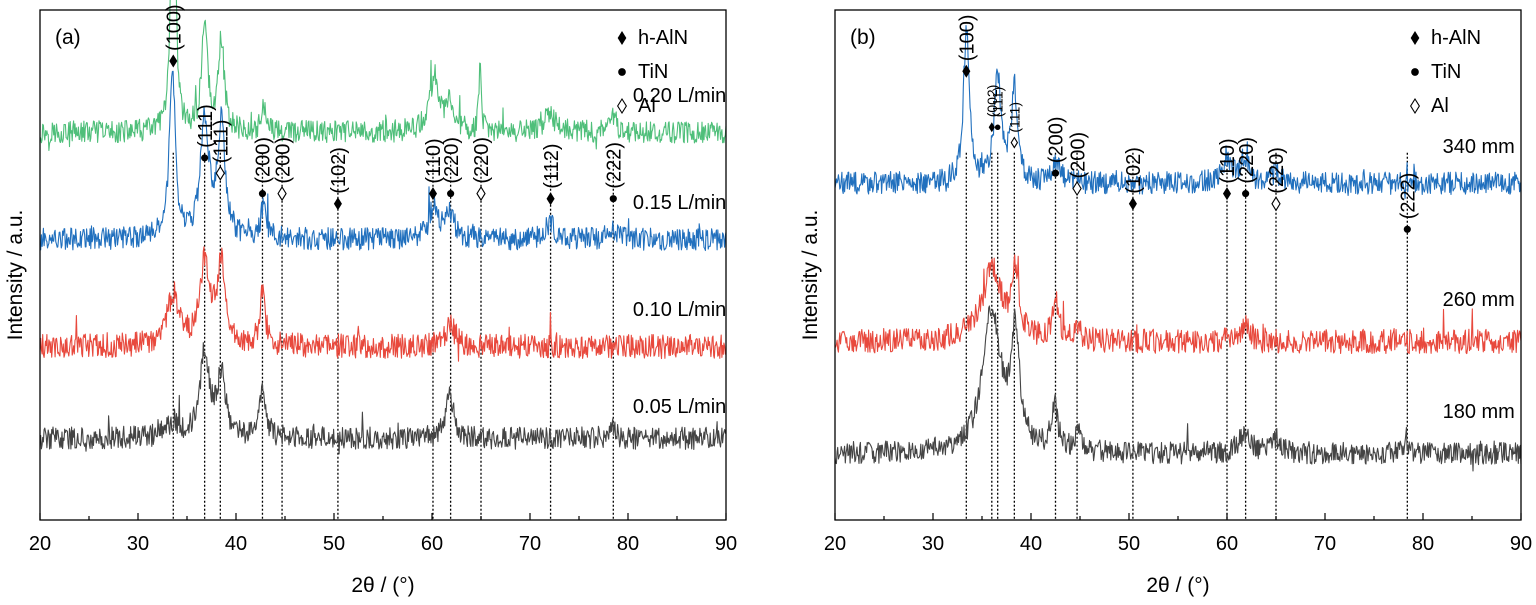  I want to click on panel-a-x-tick-label-0: 20, so click(40, 544).